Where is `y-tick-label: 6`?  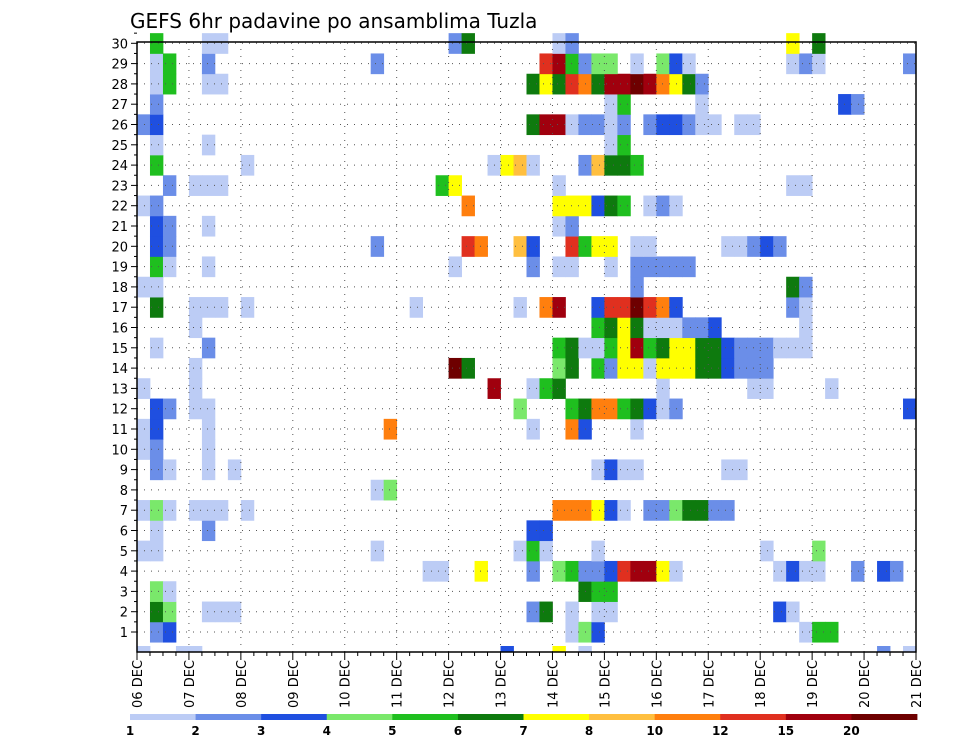
y-tick-label: 6 is located at coordinates (124, 532).